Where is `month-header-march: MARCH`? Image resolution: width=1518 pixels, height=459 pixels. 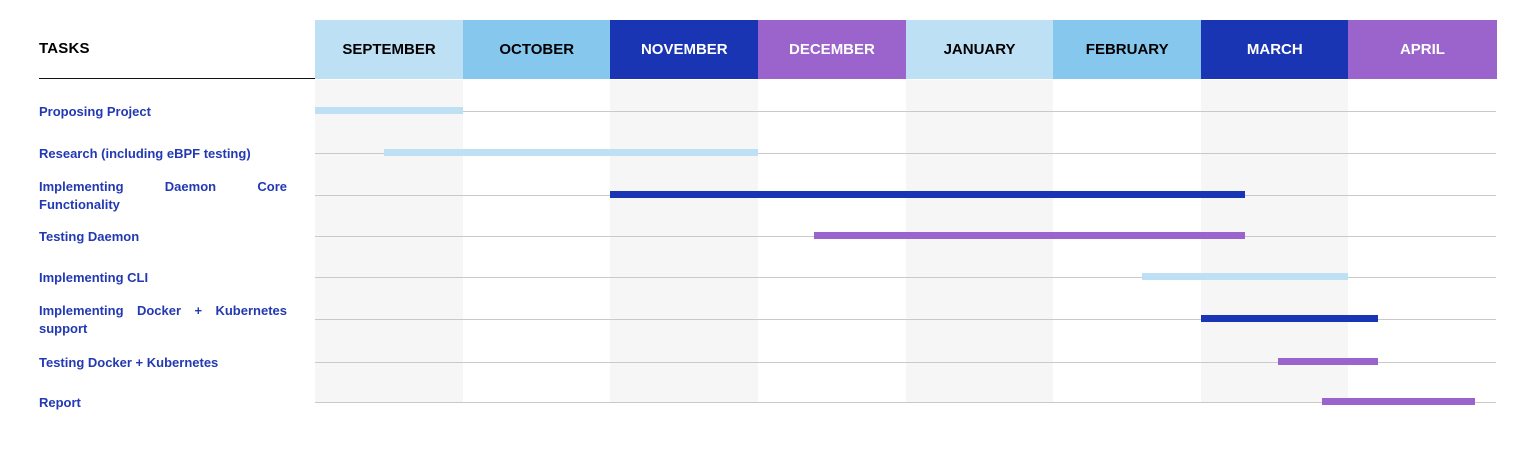 month-header-march: MARCH is located at coordinates (1274, 49).